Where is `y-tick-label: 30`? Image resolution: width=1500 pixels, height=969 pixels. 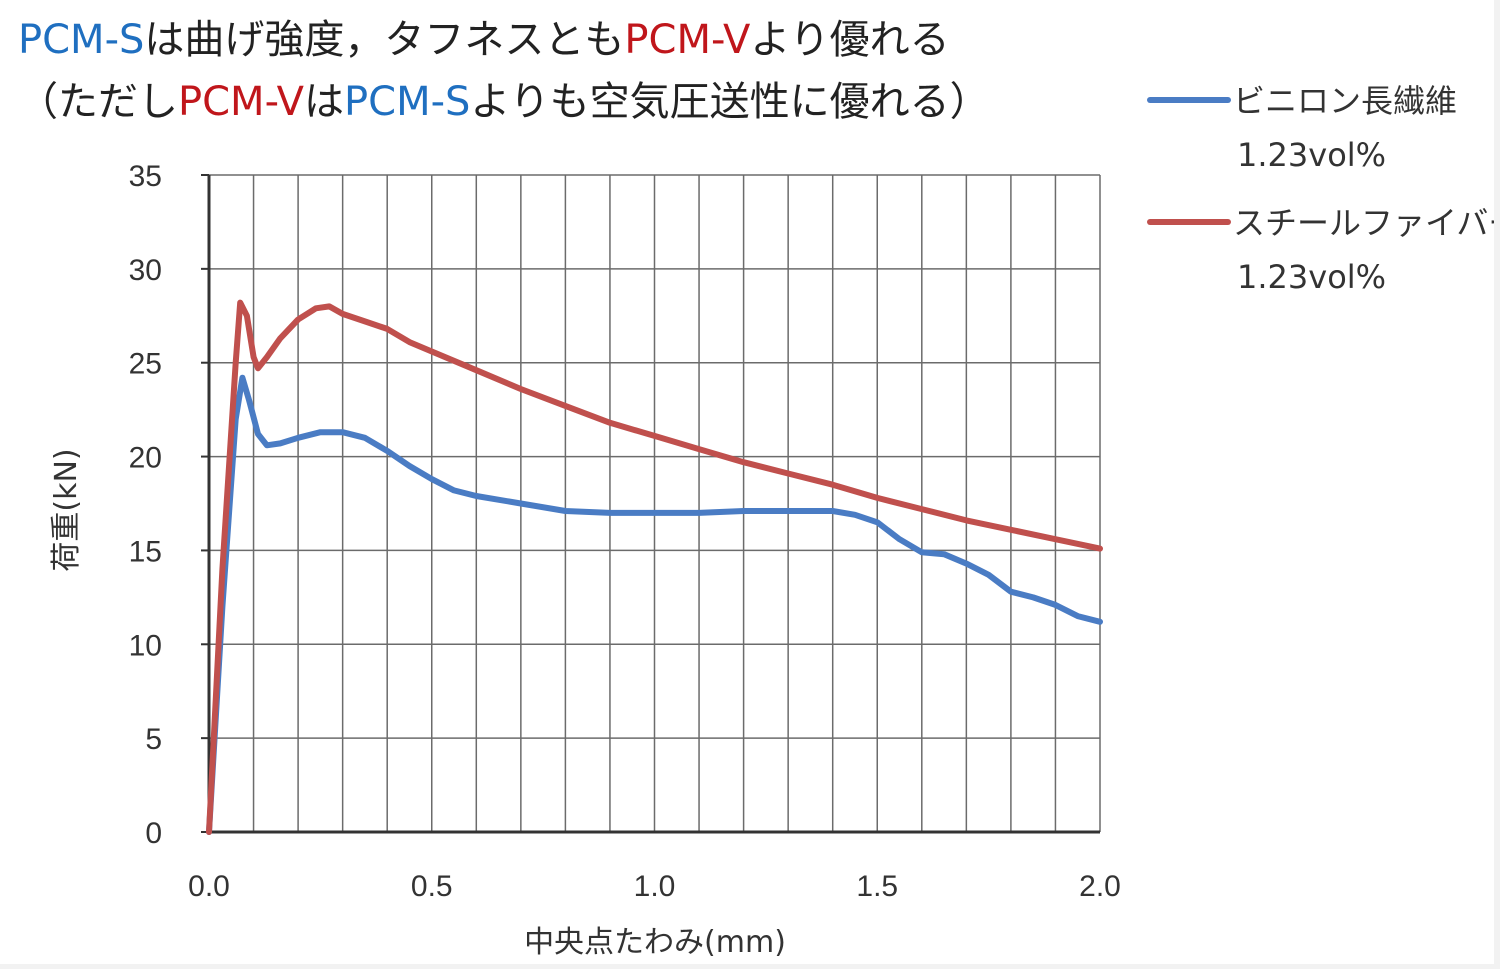
y-tick-label: 30 is located at coordinates (145, 270).